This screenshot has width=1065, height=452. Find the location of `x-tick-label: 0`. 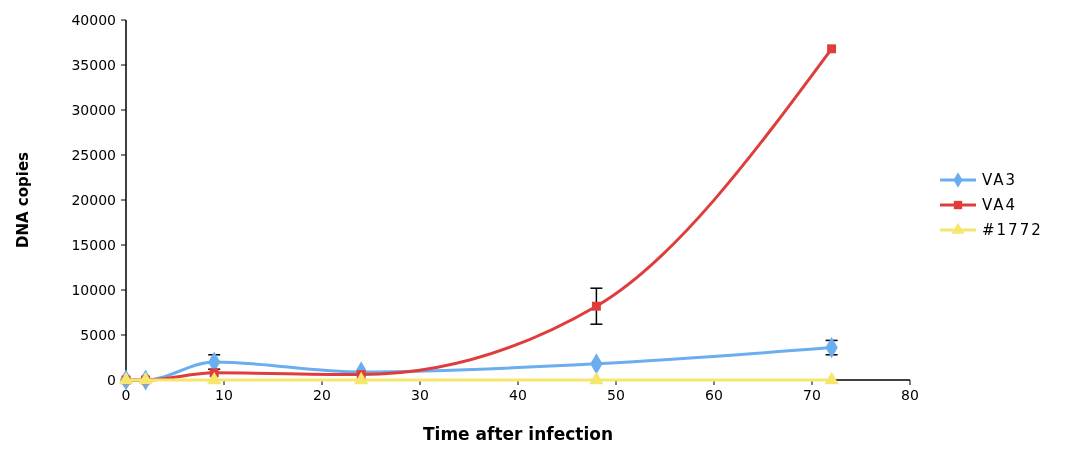

x-tick-label: 0 is located at coordinates (126, 395).